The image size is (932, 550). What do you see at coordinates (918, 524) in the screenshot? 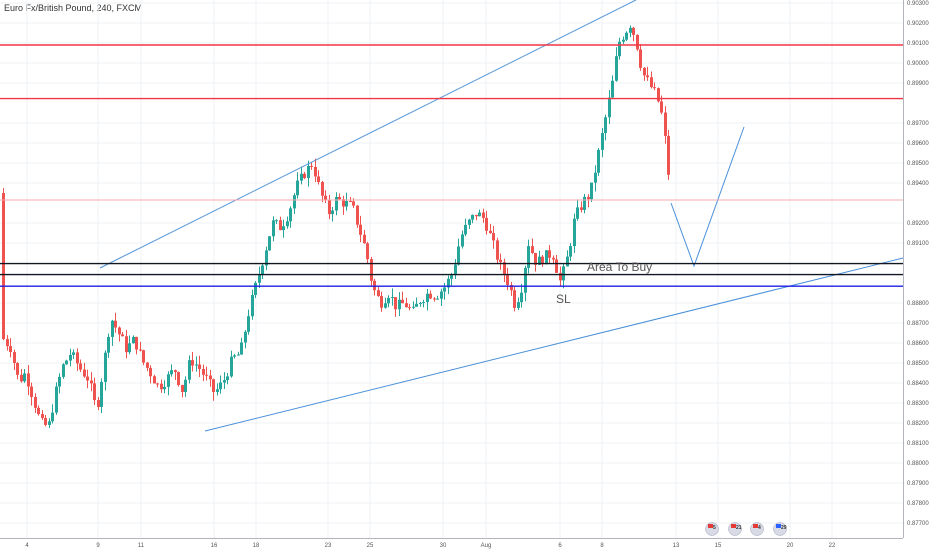
I see `price-tick-label: 0.87700` at bounding box center [918, 524].